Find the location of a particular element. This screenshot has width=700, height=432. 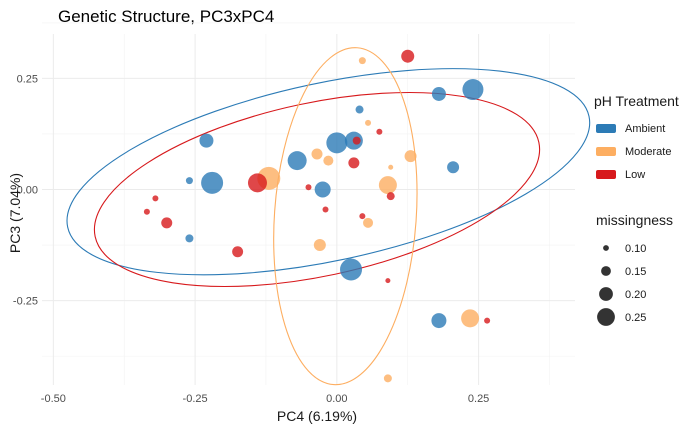

legend-label-moderate: Moderate is located at coordinates (648, 152).